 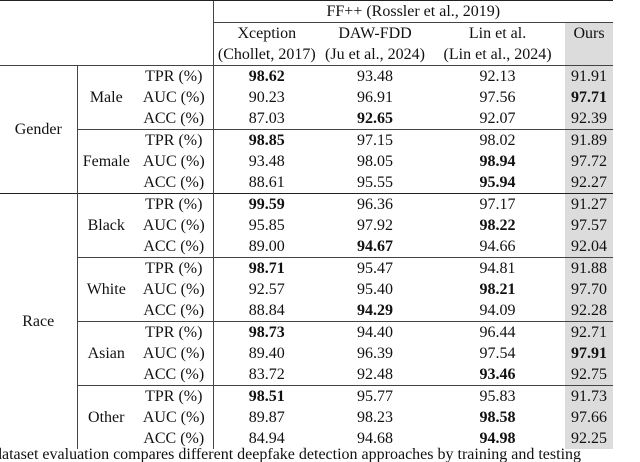 What do you see at coordinates (266, 247) in the screenshot?
I see `value-cell: 89.00` at bounding box center [266, 247].